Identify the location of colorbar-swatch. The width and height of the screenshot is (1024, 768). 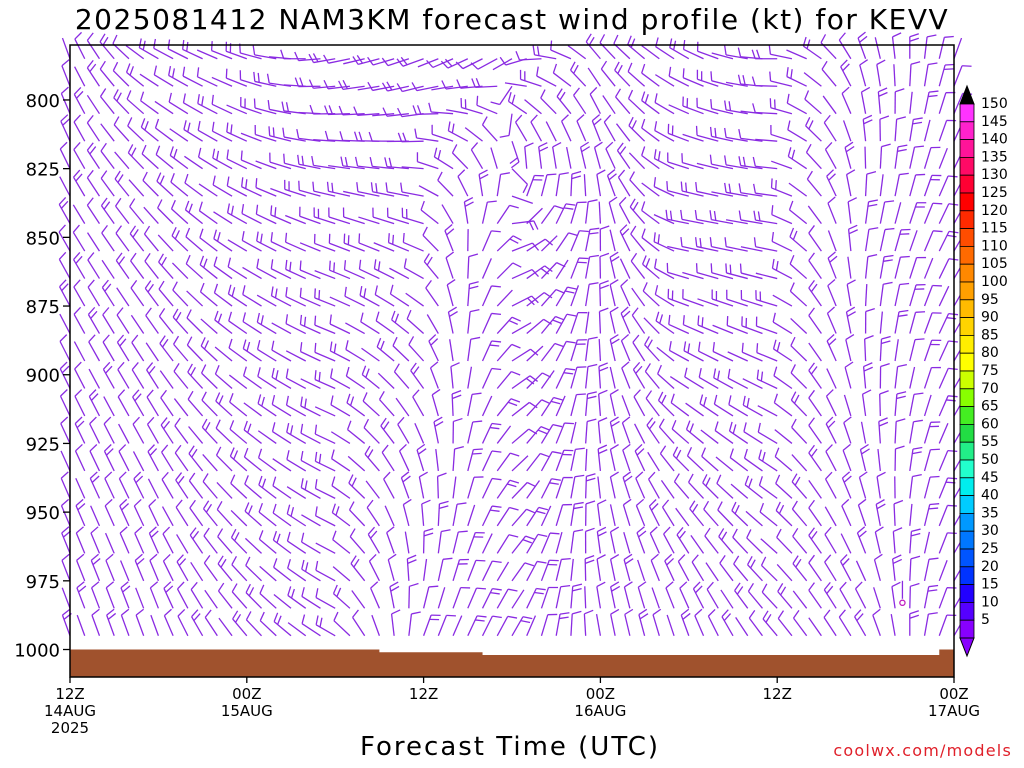
(967, 220).